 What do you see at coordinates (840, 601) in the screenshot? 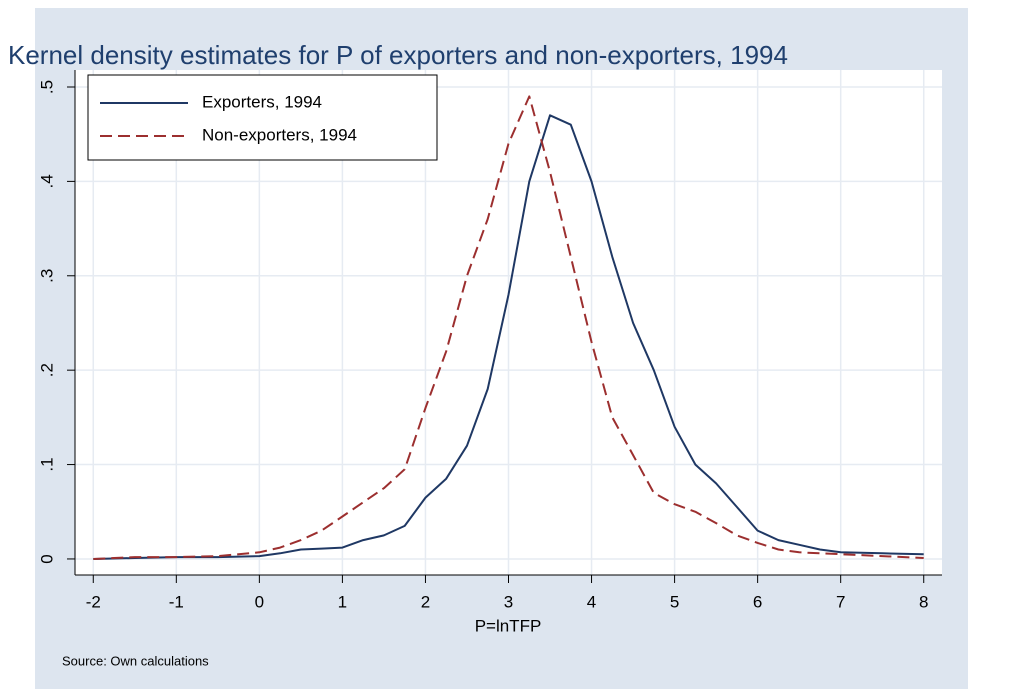
I see `x-tick-label: 7` at bounding box center [840, 601].